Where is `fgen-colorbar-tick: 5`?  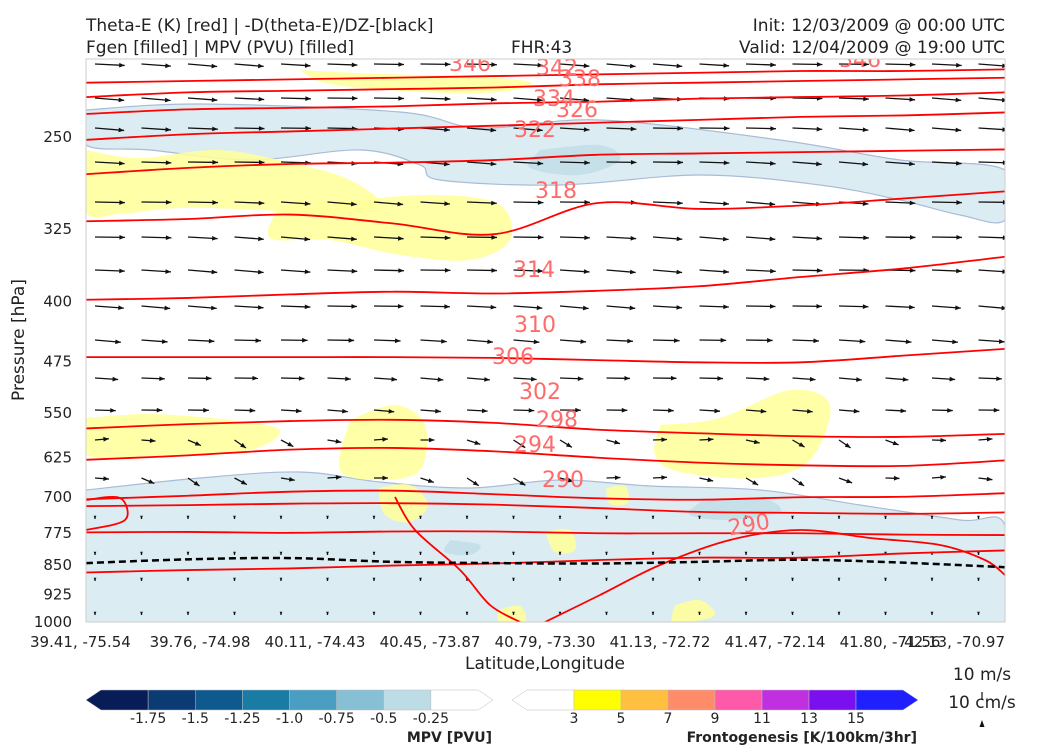 fgen-colorbar-tick: 5 is located at coordinates (621, 719).